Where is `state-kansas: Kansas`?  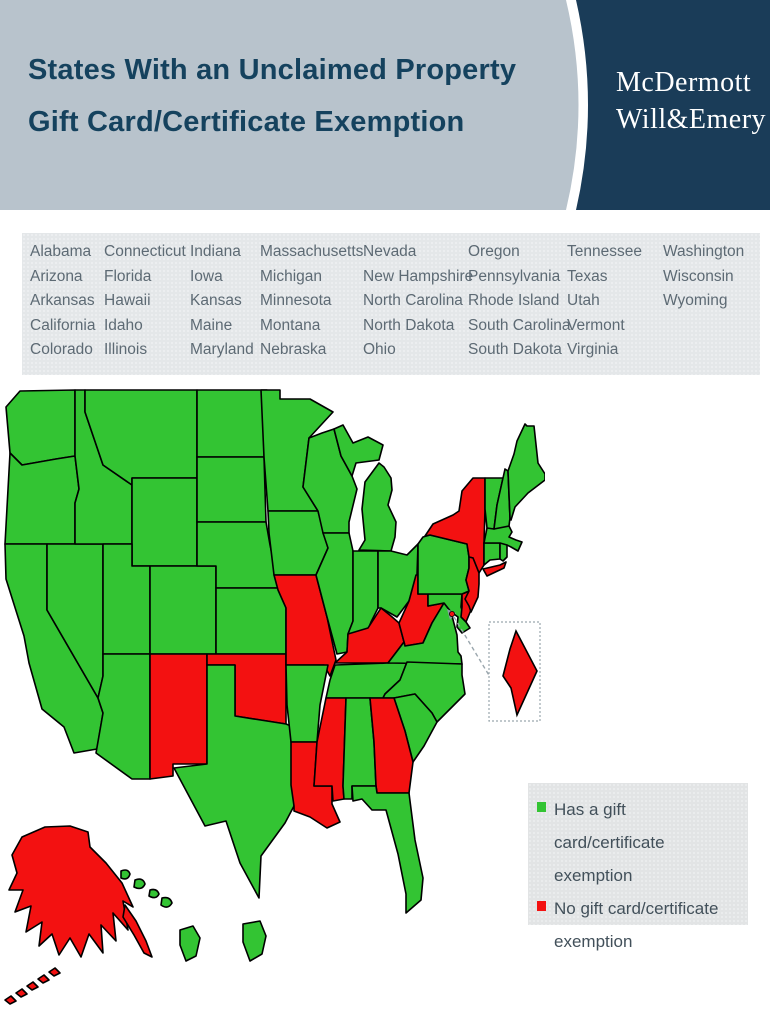 state-kansas: Kansas is located at coordinates (251, 621).